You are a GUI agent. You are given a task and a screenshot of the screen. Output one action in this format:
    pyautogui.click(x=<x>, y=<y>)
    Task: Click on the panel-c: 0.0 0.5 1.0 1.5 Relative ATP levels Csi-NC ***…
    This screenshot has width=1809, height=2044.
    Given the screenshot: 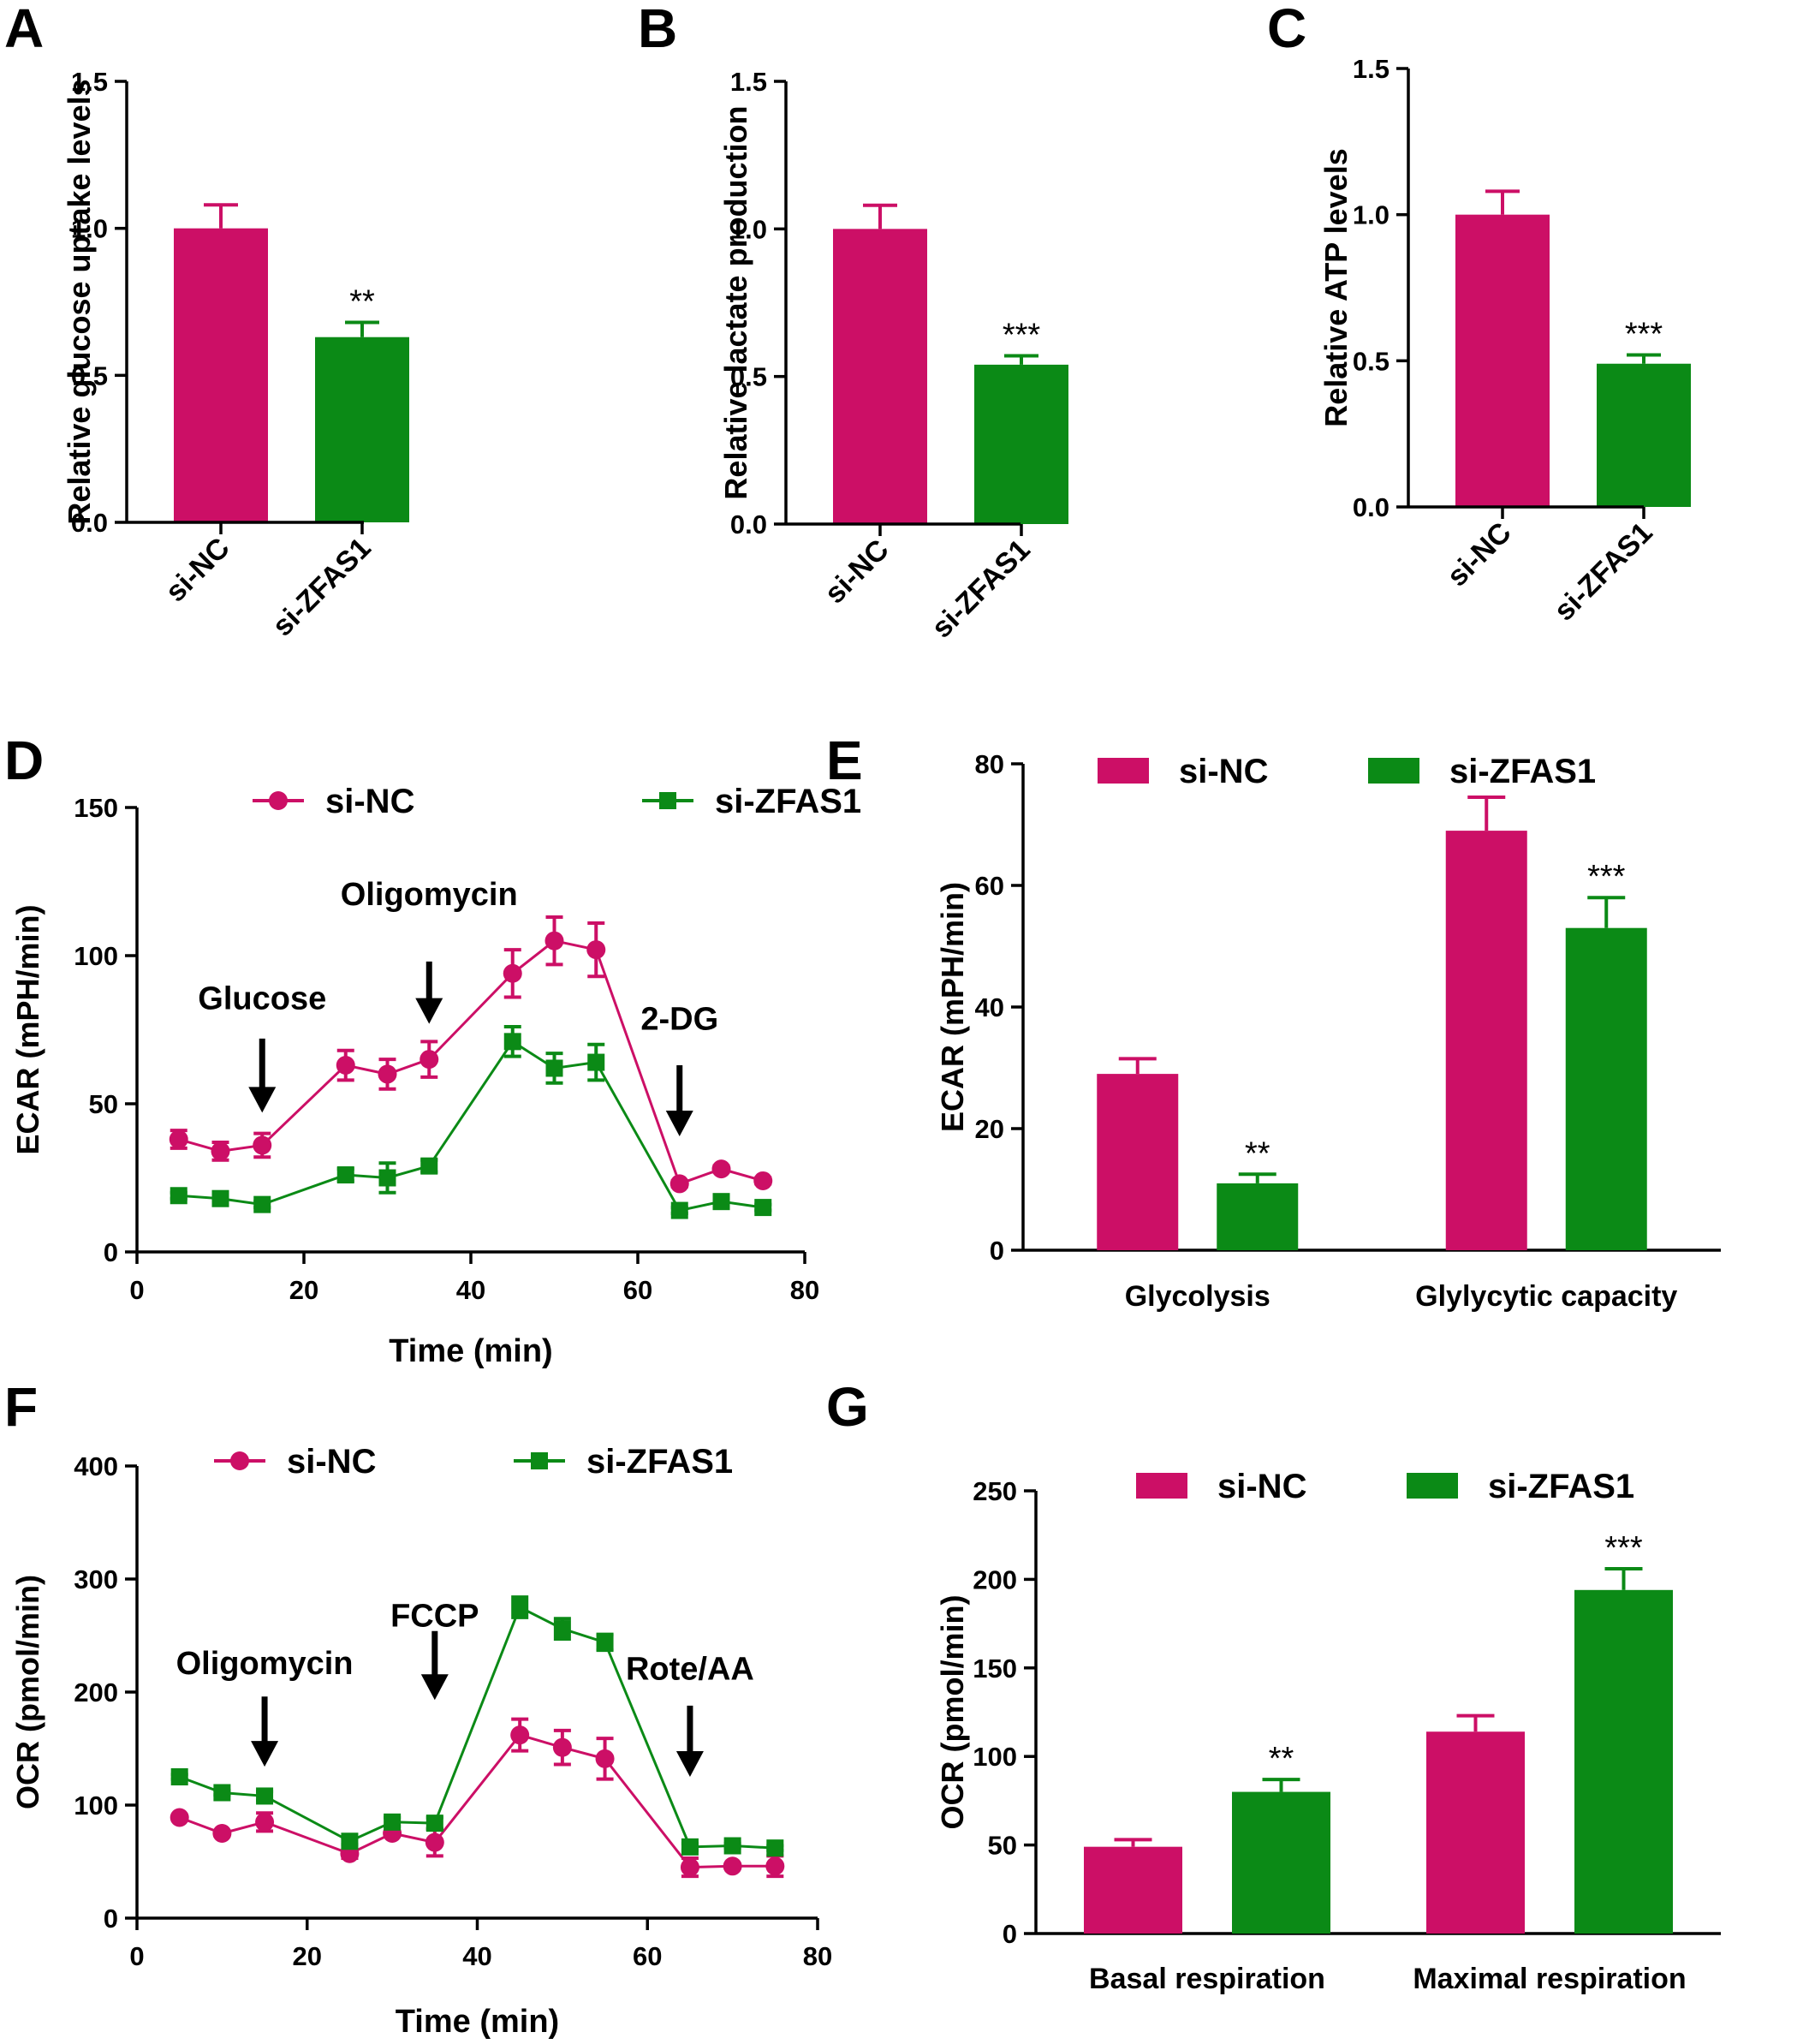 What is the action you would take?
    pyautogui.click(x=1479, y=314)
    